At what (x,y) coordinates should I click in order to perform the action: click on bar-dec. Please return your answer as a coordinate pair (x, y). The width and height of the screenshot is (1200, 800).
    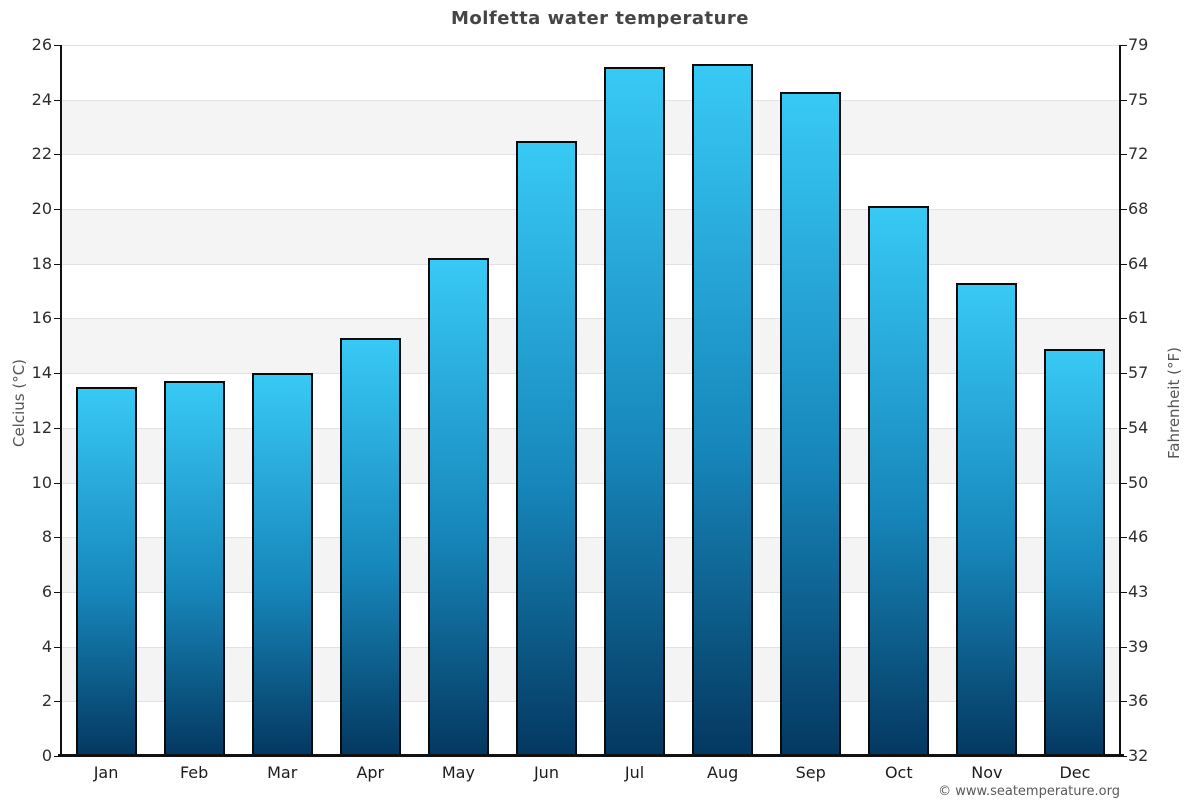
    Looking at the image, I should click on (1075, 552).